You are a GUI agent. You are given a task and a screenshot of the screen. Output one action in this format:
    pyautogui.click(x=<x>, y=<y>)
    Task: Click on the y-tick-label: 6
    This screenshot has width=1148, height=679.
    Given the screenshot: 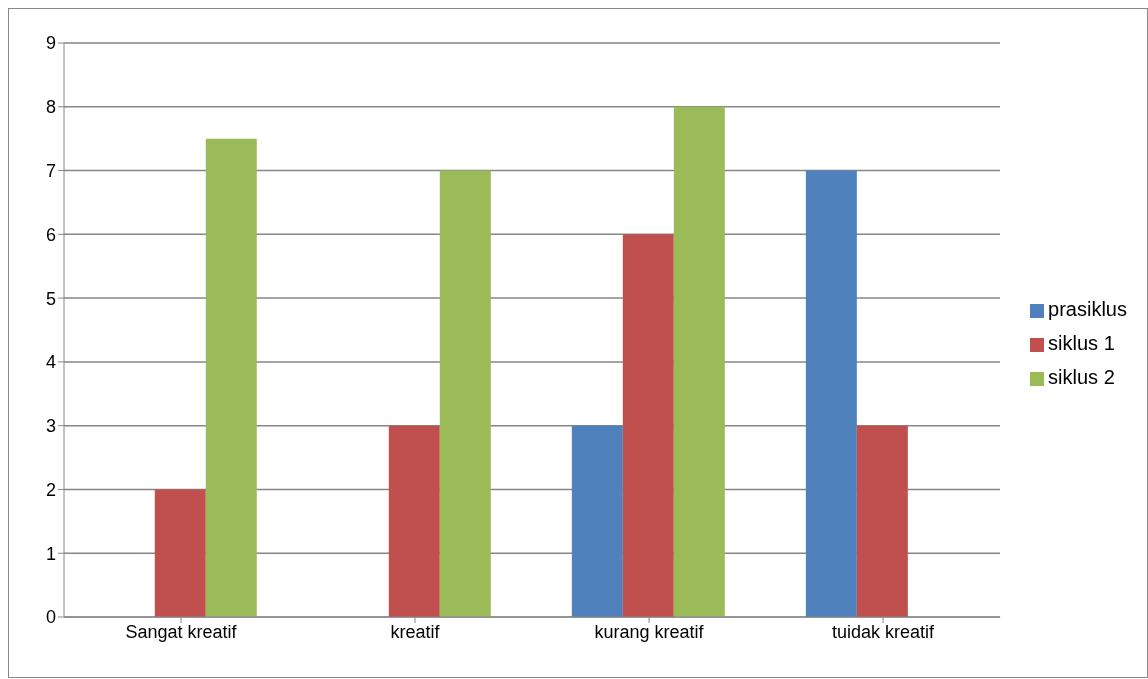 What is the action you would take?
    pyautogui.click(x=50, y=234)
    